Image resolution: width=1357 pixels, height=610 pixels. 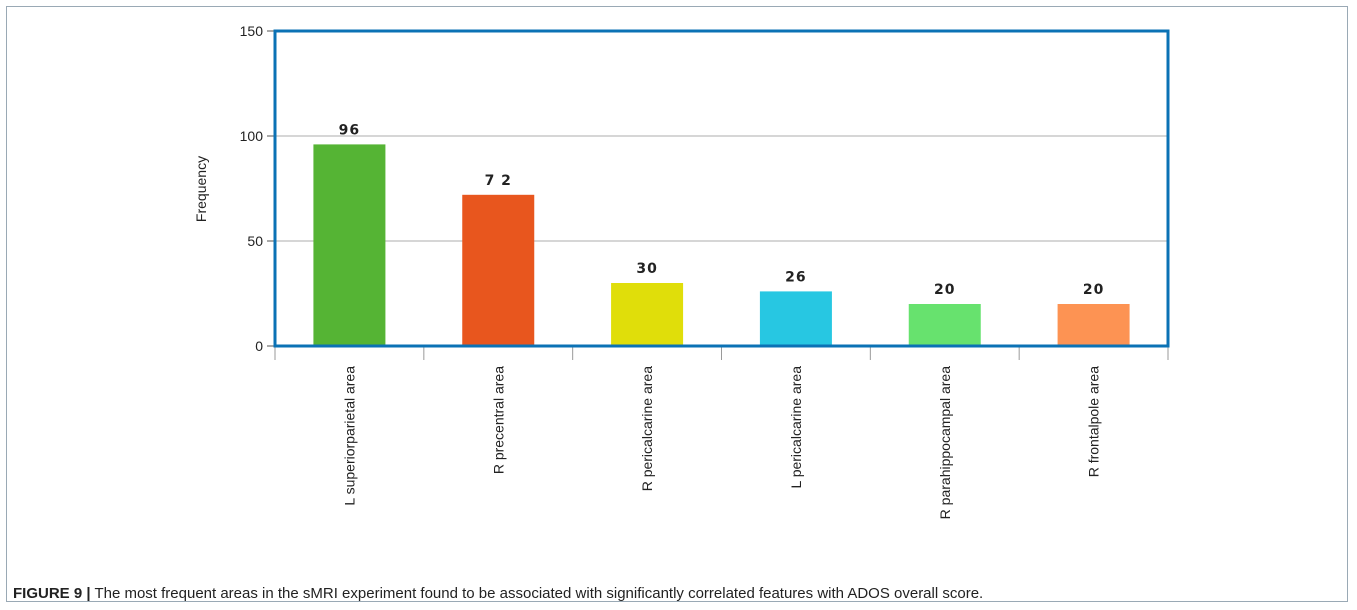 What do you see at coordinates (255, 241) in the screenshot?
I see `y-tick-label-50: 50` at bounding box center [255, 241].